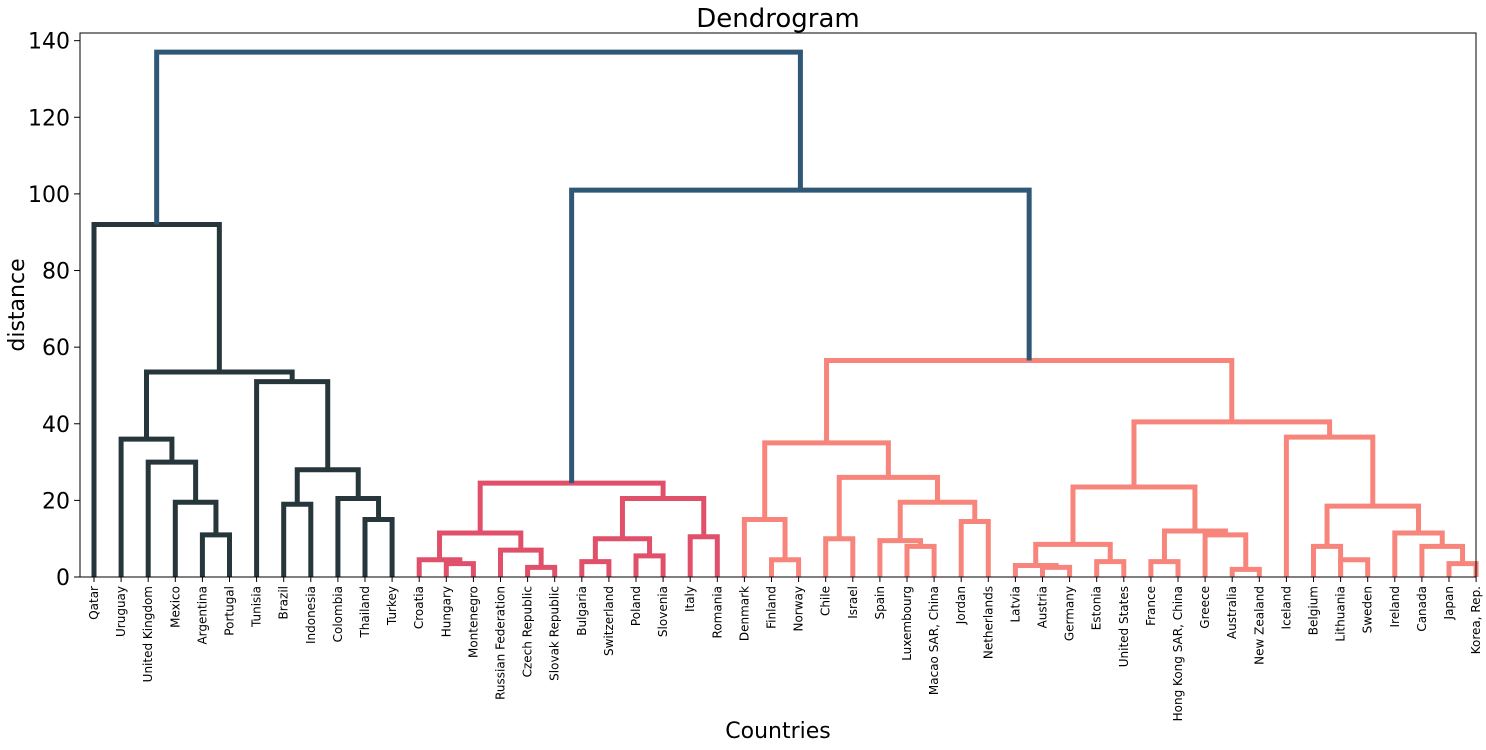  I want to click on dendrogram-link-T2, so click(478, 137).